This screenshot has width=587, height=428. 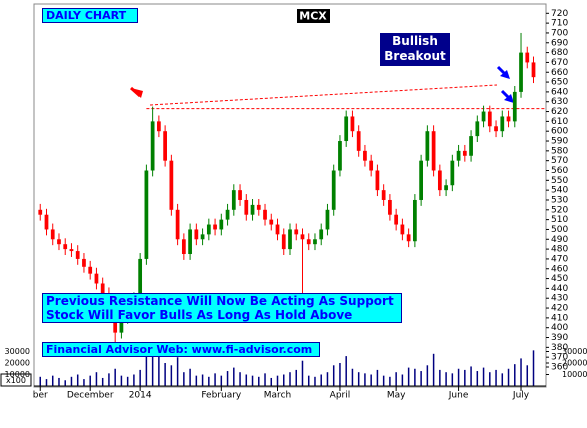 What do you see at coordinates (559, 142) in the screenshot?
I see `y-tick-label: 590` at bounding box center [559, 142].